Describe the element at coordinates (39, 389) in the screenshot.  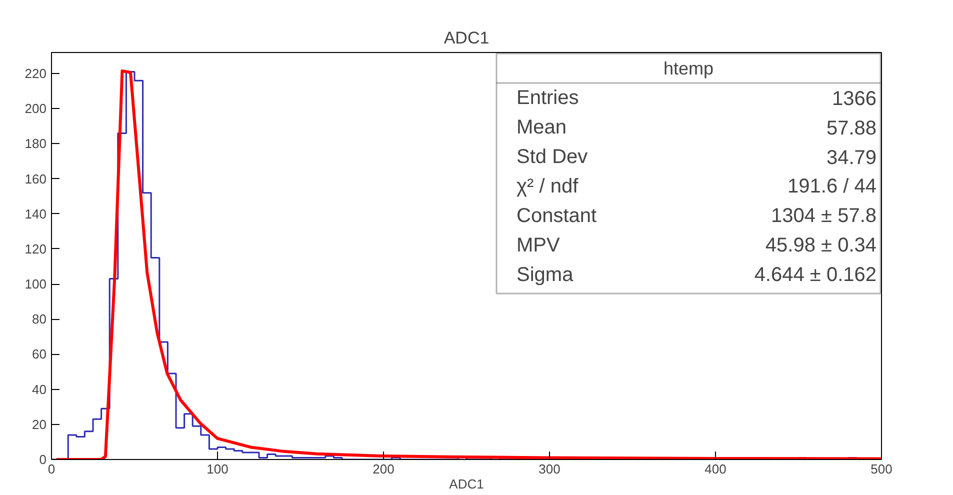
I see `y-tick-label: 40` at that location.